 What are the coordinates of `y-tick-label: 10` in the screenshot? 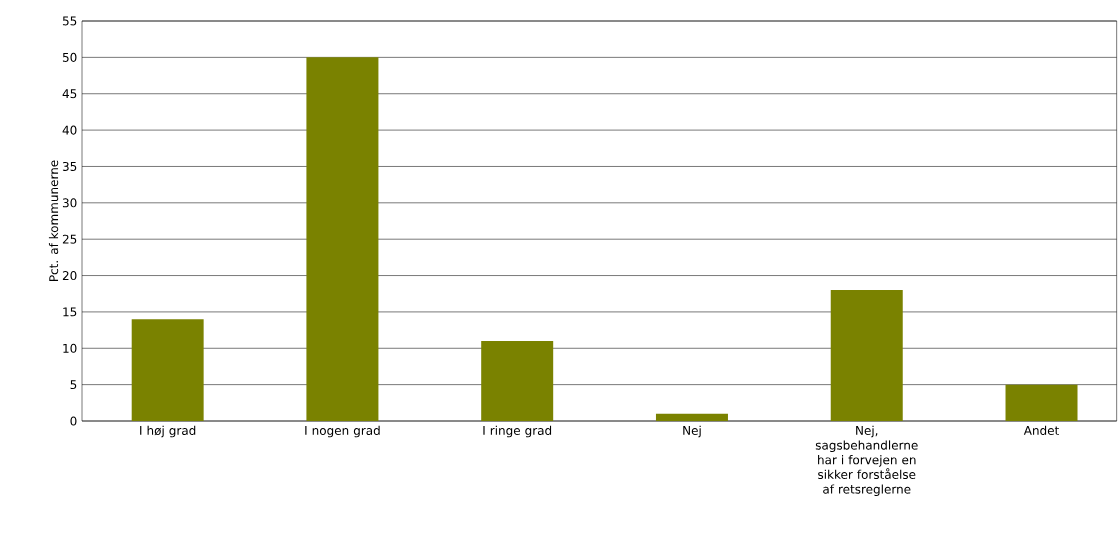 It's located at (70, 348).